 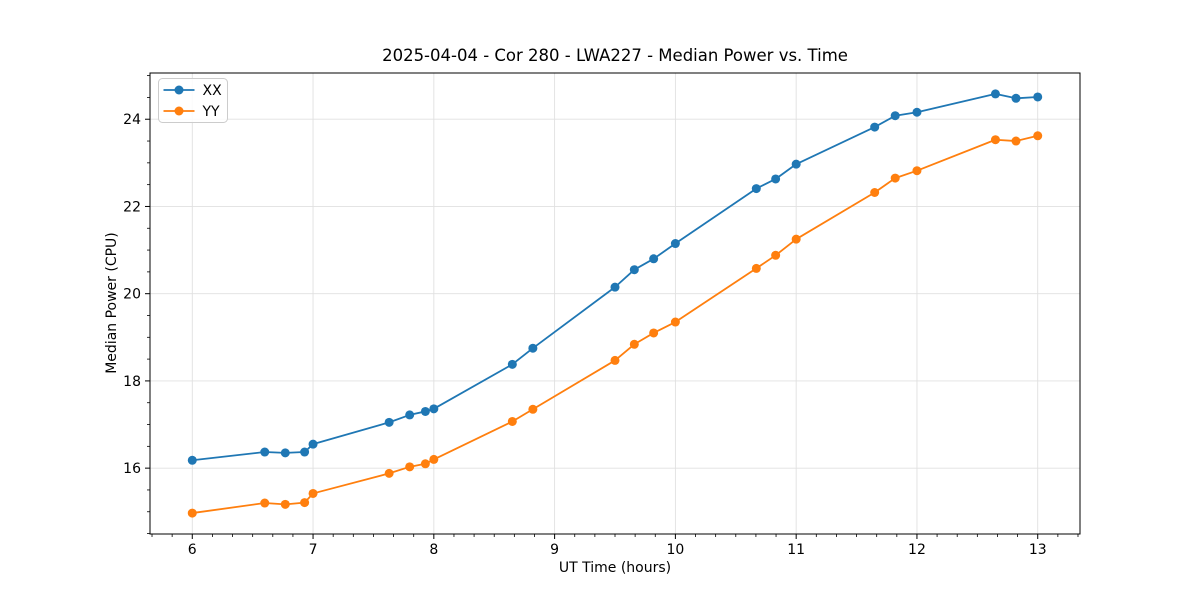 I want to click on x-axis-label: UT Time (hours), so click(x=615, y=568).